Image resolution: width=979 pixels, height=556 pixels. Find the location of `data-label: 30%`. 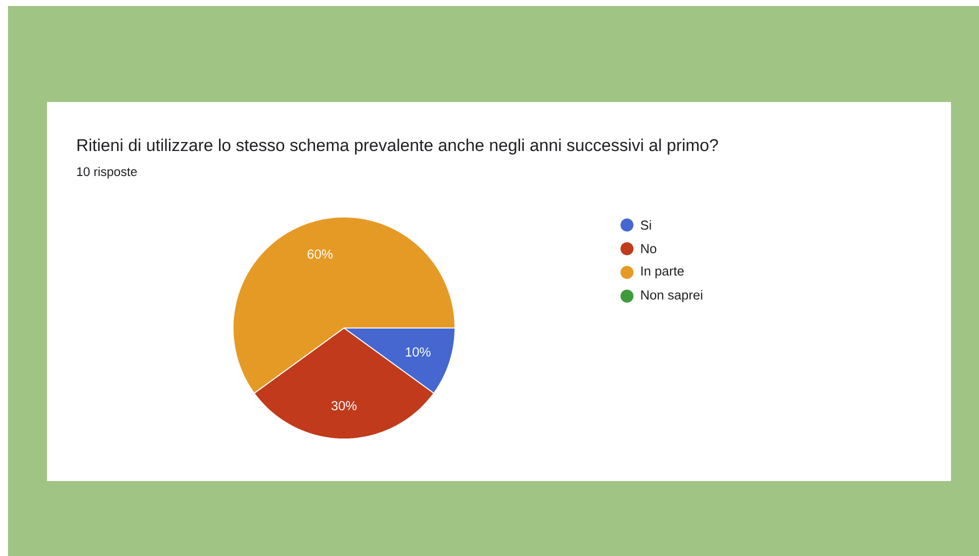

data-label: 30% is located at coordinates (344, 405).